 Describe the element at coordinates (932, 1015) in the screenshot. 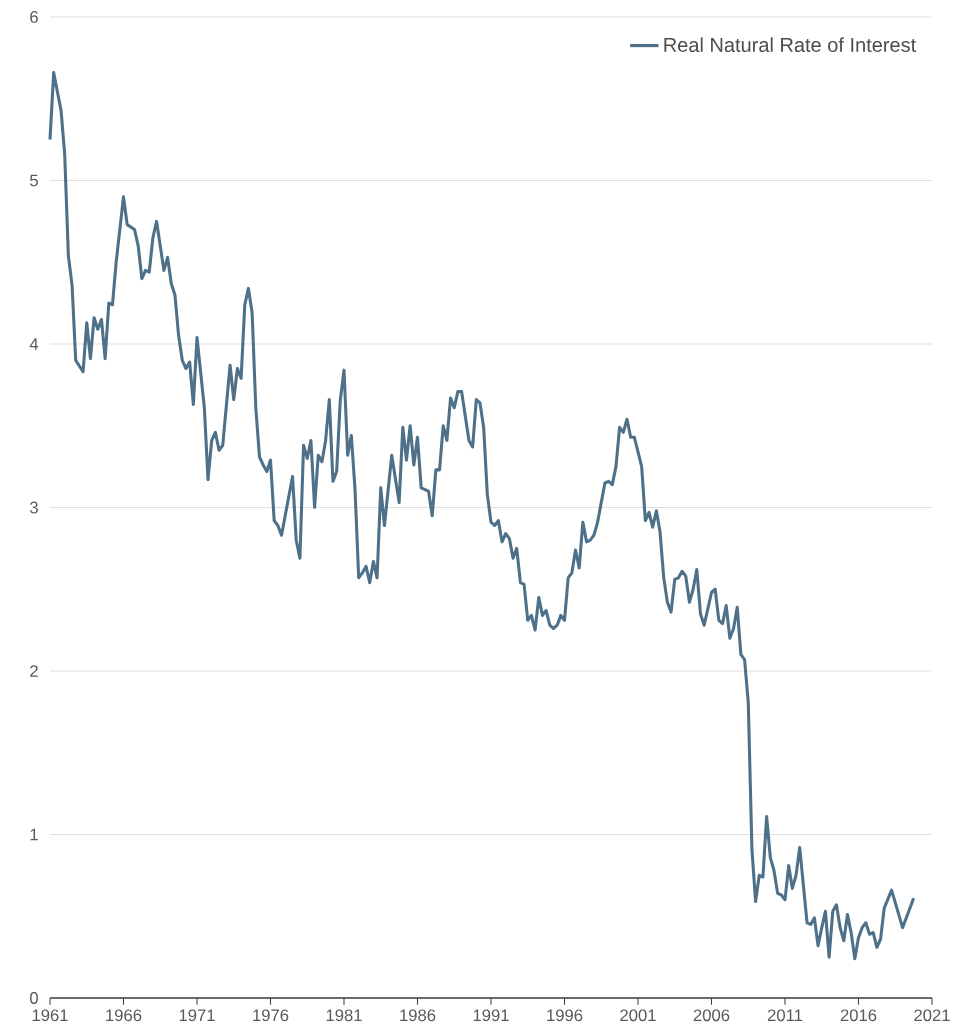

I see `x-tick-label: 2021` at that location.